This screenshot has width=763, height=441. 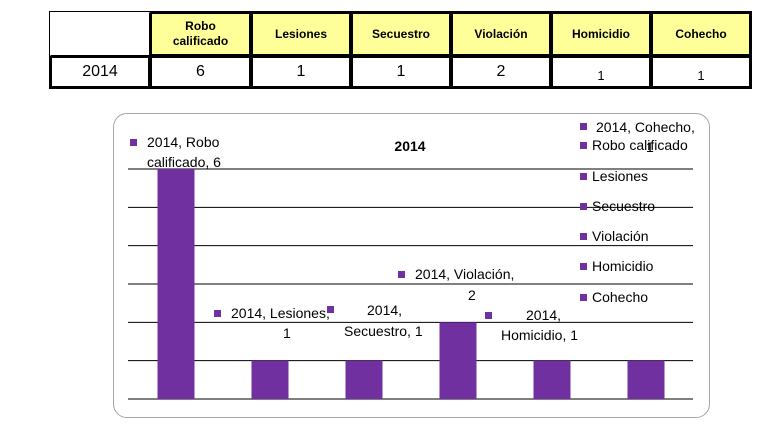 I want to click on header-cell: Secuestro, so click(x=401, y=34).